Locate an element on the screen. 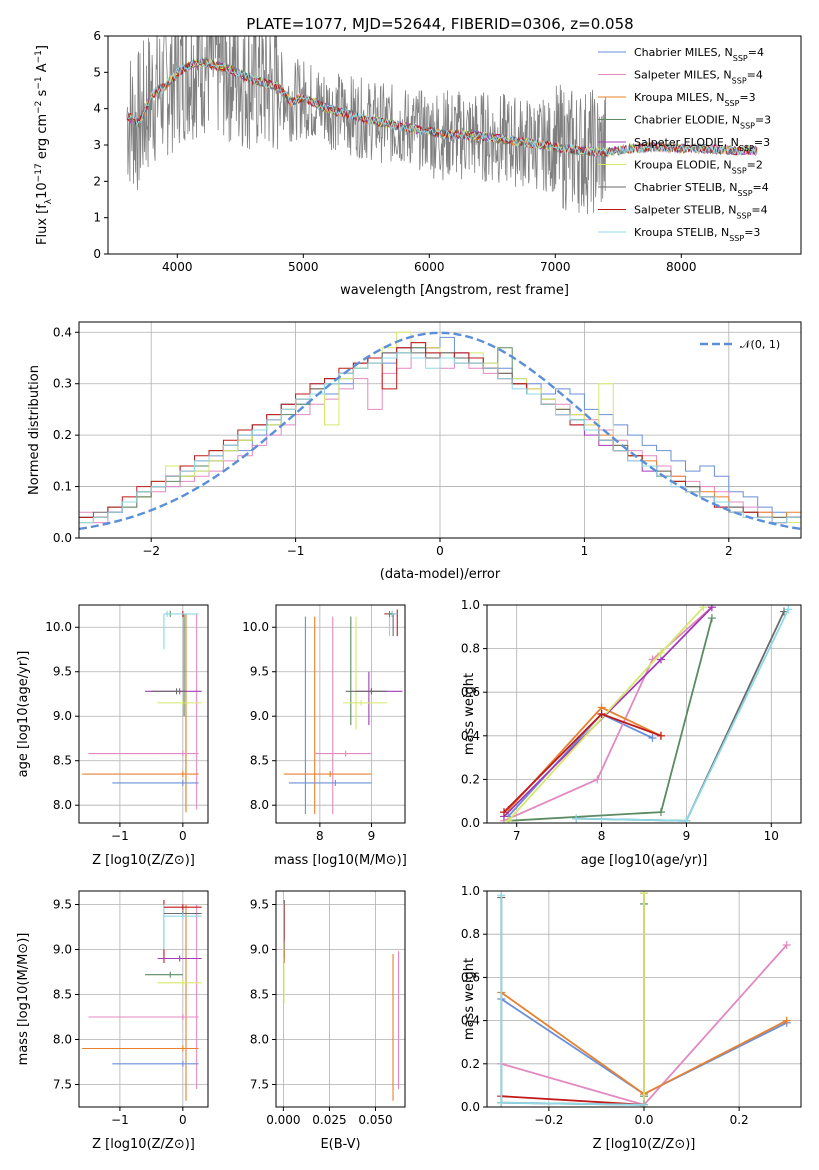 This screenshot has height=1170, width=819. y-tick-label: 0.0 is located at coordinates (470, 823).